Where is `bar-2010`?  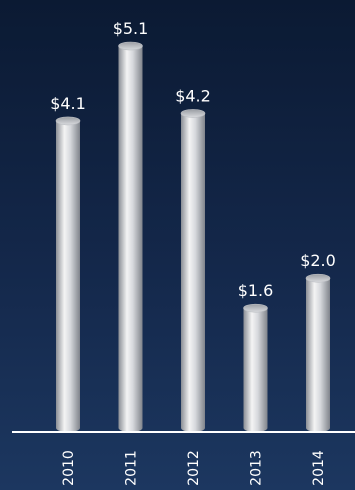 bar-2010 is located at coordinates (68, 274).